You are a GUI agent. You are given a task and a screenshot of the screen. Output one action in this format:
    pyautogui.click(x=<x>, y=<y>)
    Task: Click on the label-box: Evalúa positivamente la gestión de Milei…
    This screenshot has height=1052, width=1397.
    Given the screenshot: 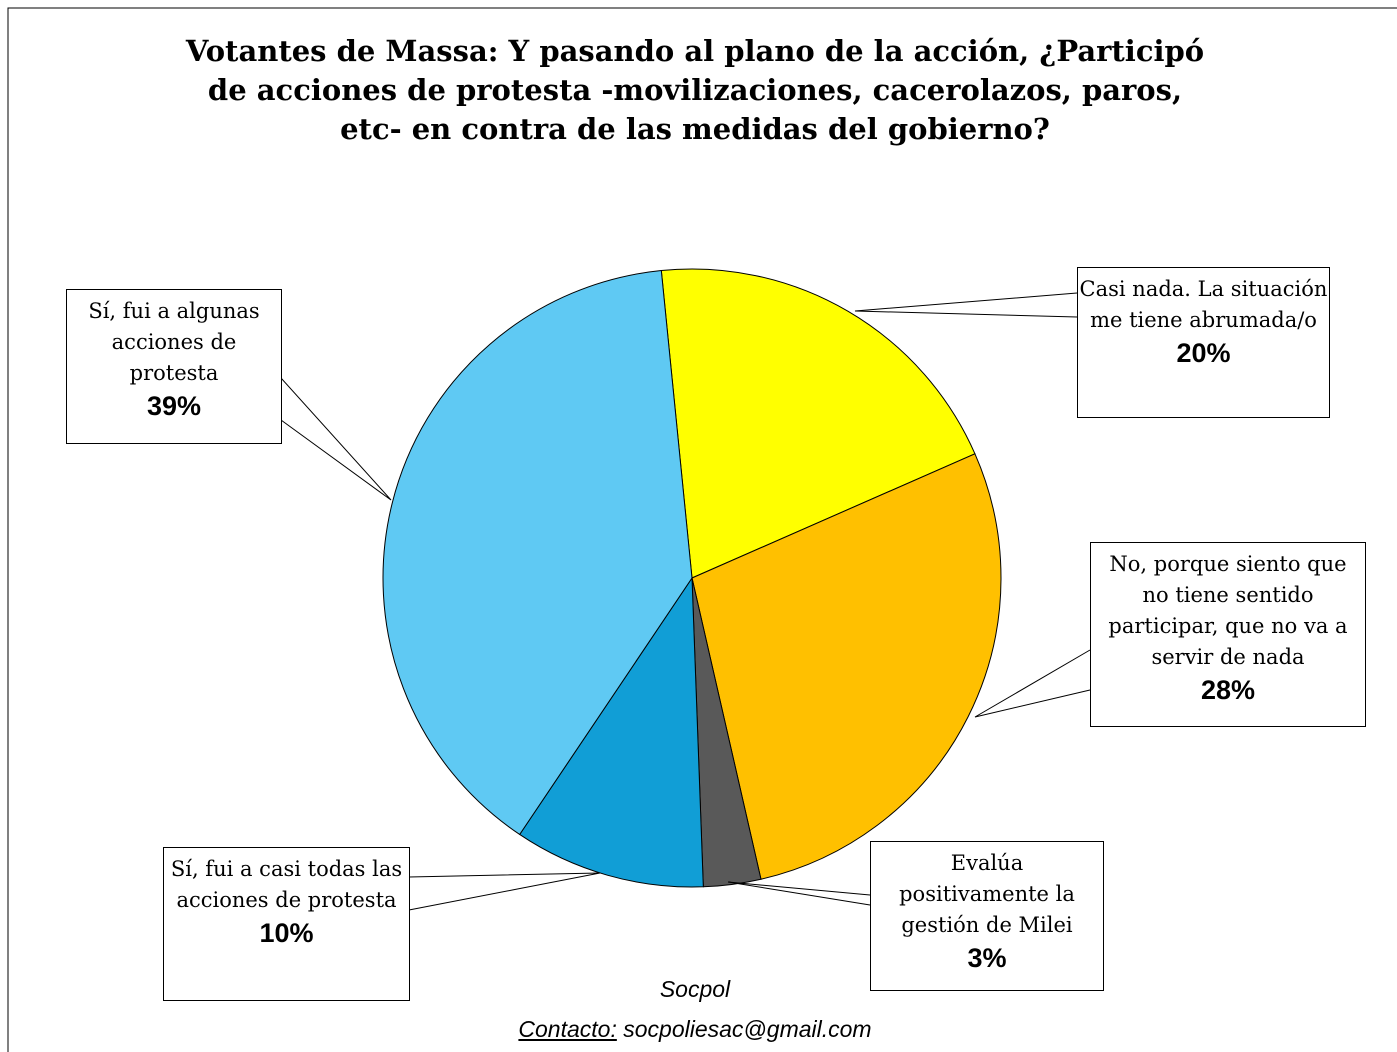 What is the action you would take?
    pyautogui.click(x=987, y=916)
    